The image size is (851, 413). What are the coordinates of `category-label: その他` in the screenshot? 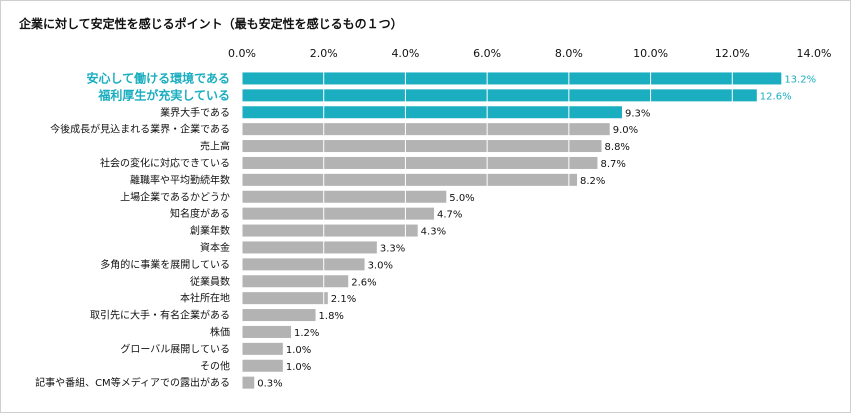 It's located at (215, 365).